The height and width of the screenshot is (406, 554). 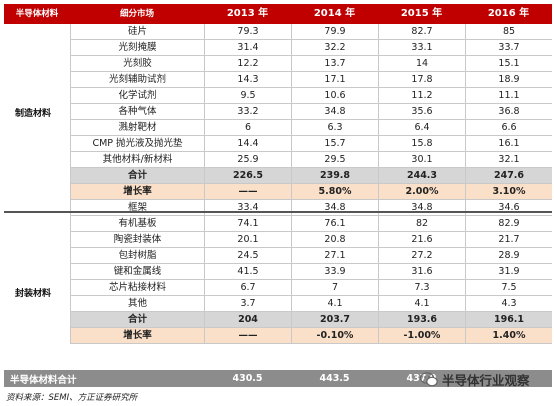 What do you see at coordinates (334, 160) in the screenshot?
I see `value-cell: 29.5` at bounding box center [334, 160].